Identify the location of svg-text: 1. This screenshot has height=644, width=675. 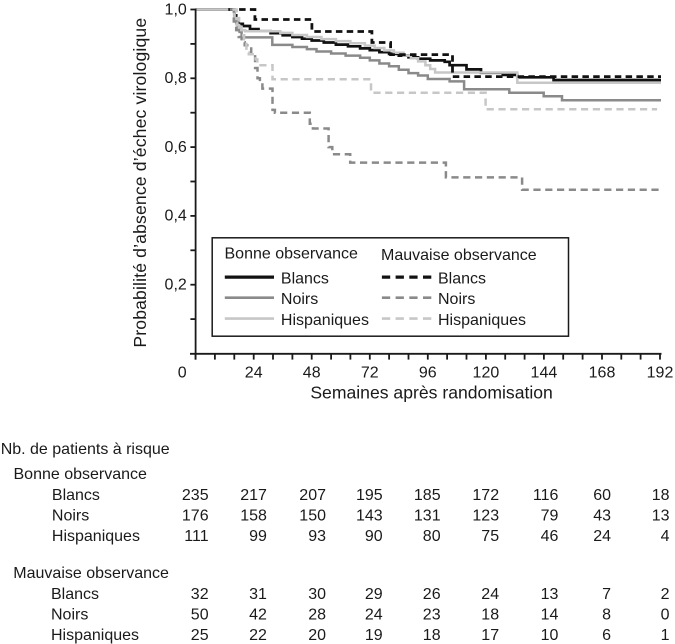
(665, 635).